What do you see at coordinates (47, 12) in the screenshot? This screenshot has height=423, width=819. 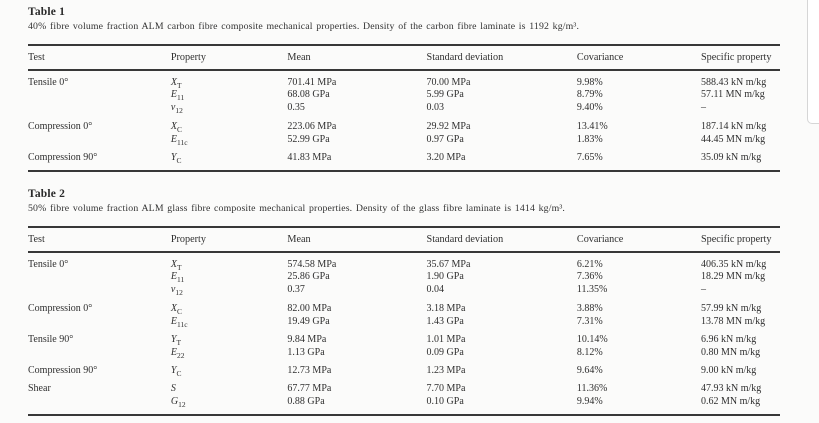 I see `table-1-title: Table 1` at bounding box center [47, 12].